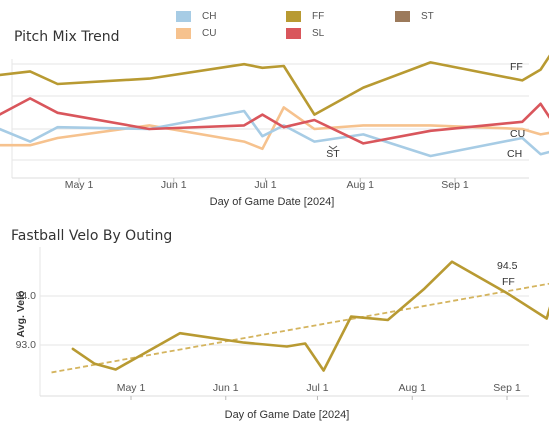  What do you see at coordinates (272, 202) in the screenshot?
I see `chart1-x-axis-label: Day of Game Date [2024]` at bounding box center [272, 202].